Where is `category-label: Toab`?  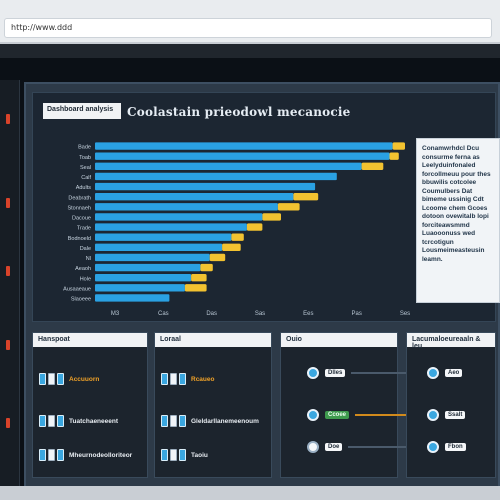
category-label: Toab is located at coordinates (85, 158).